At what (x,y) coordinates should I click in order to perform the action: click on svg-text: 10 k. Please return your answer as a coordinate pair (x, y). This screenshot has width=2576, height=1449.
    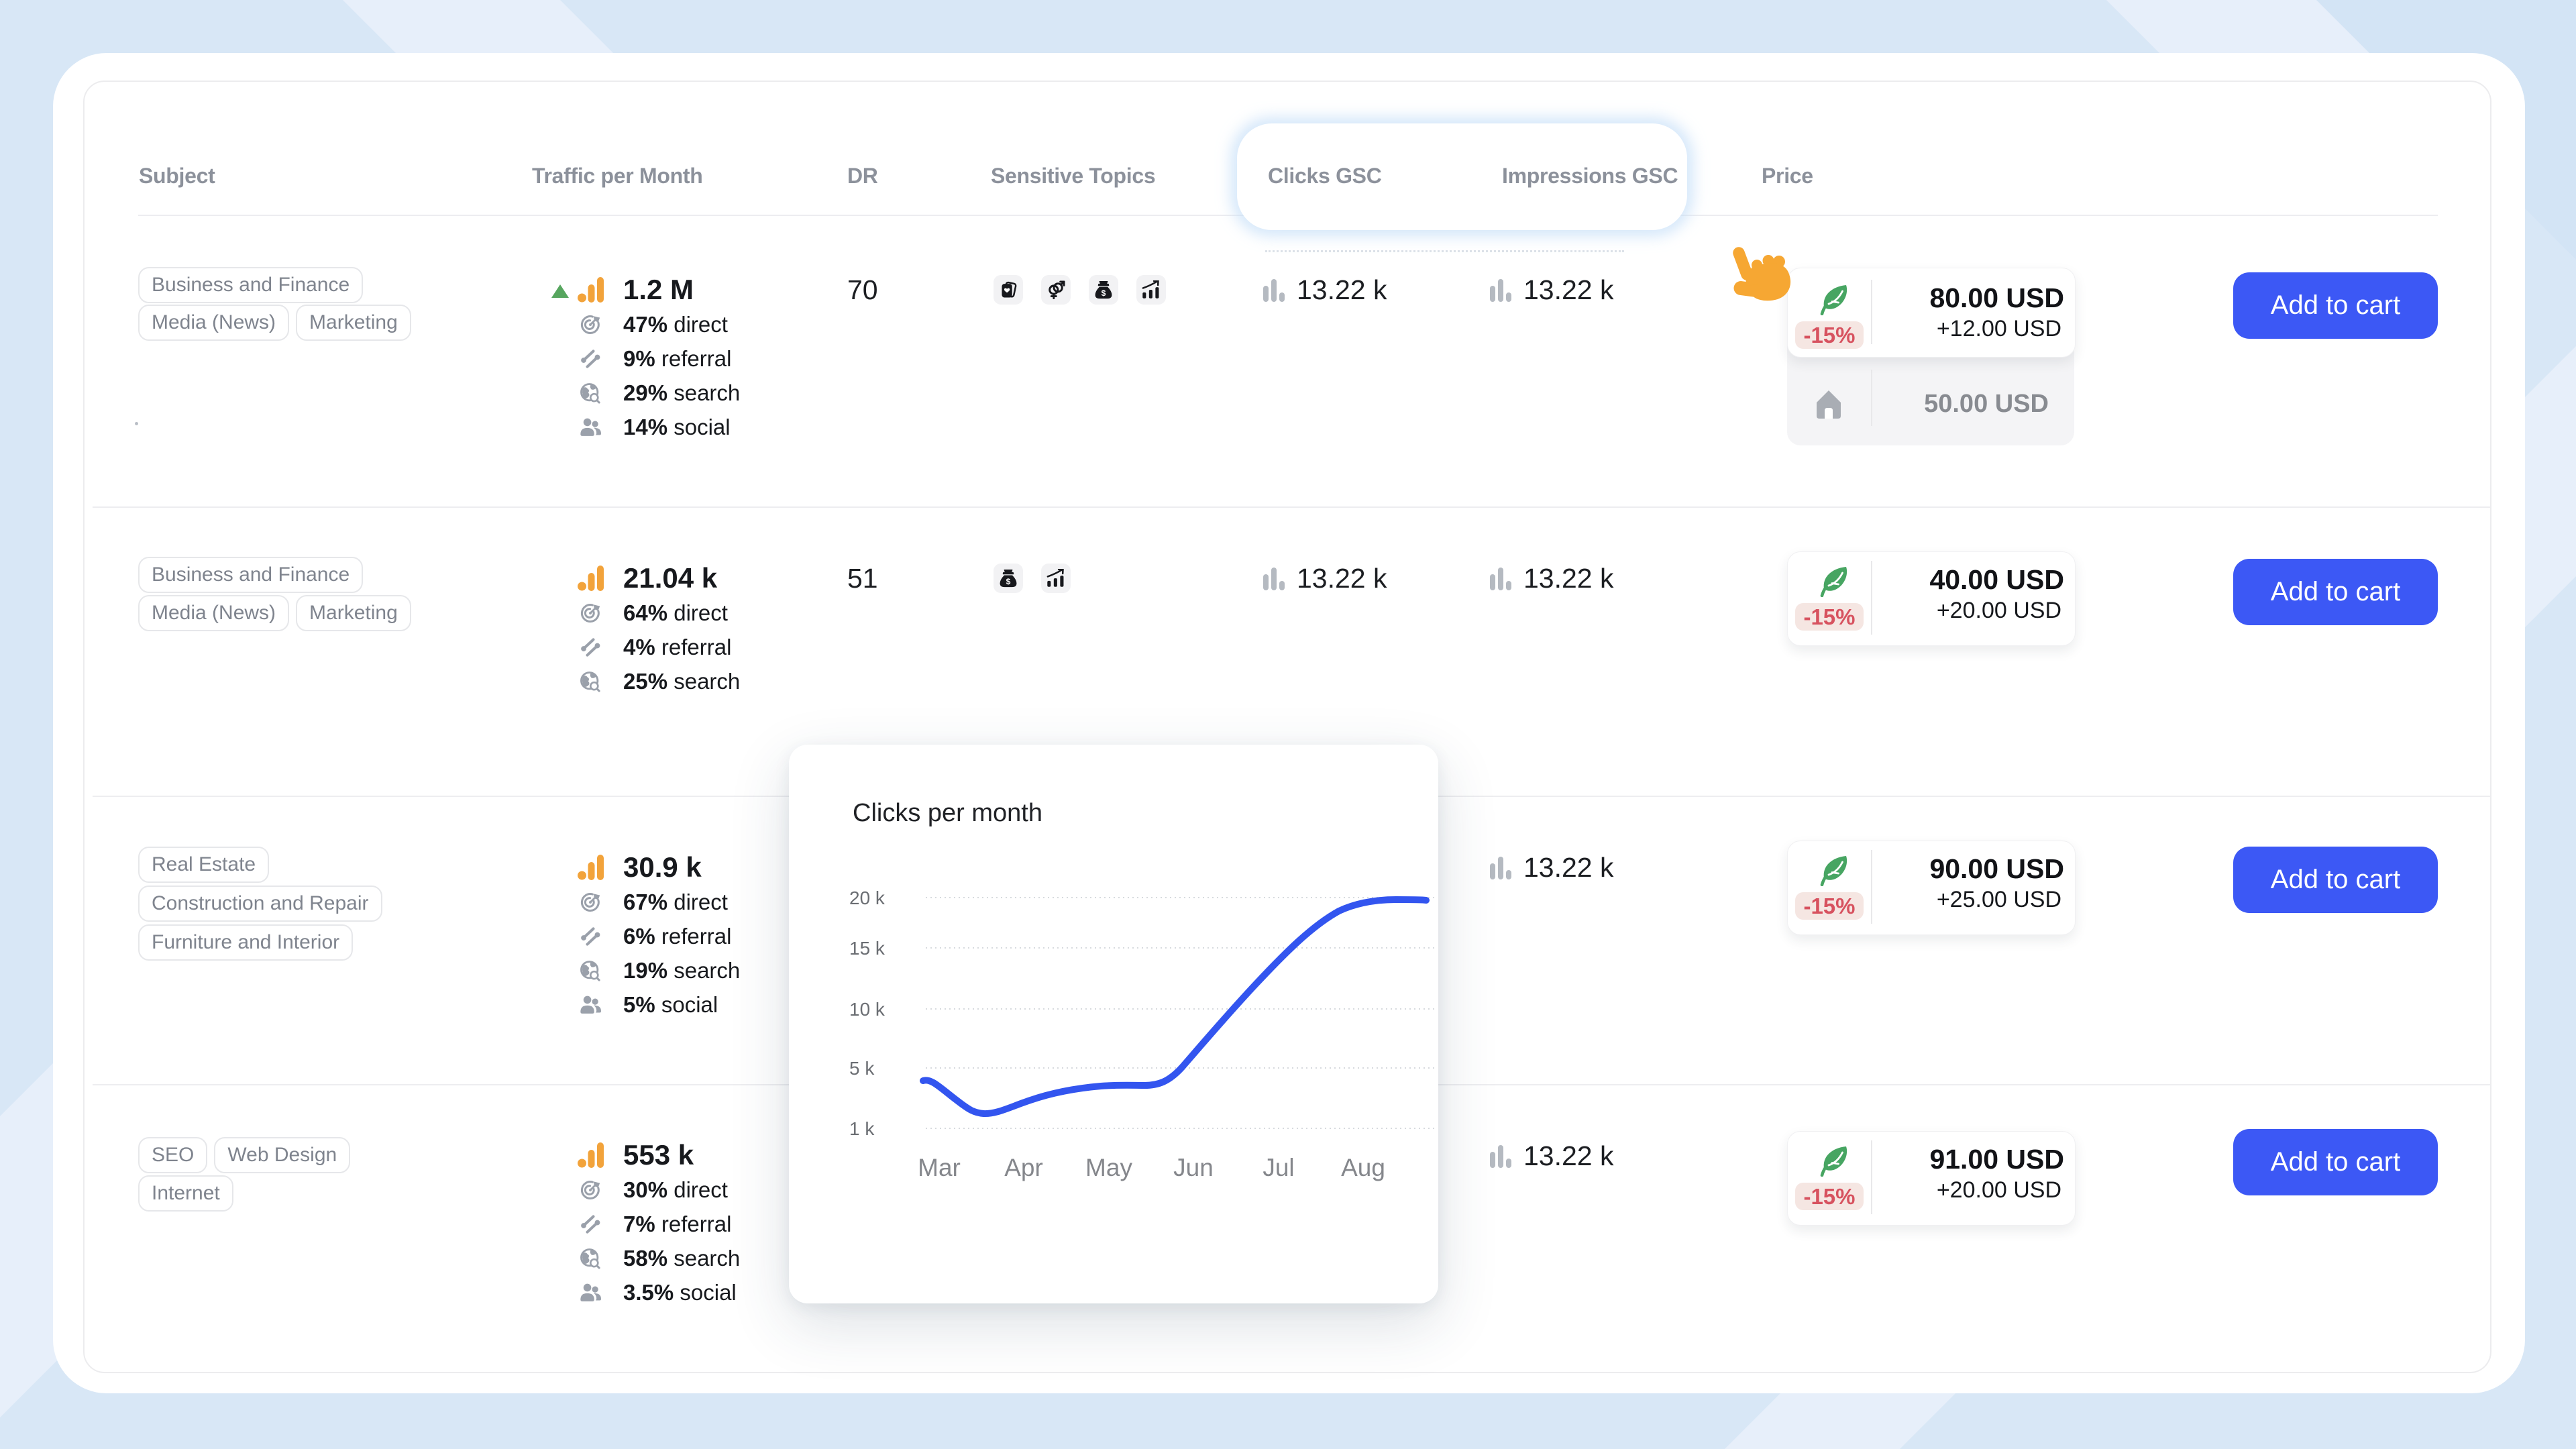
    Looking at the image, I should click on (867, 1009).